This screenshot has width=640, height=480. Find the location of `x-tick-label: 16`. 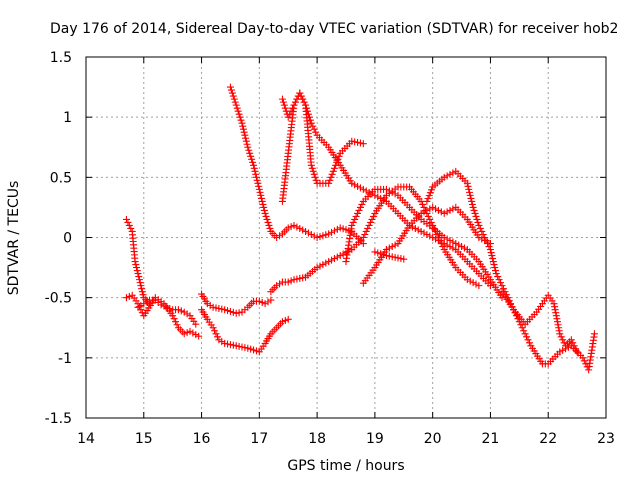

x-tick-label: 16 is located at coordinates (202, 439).